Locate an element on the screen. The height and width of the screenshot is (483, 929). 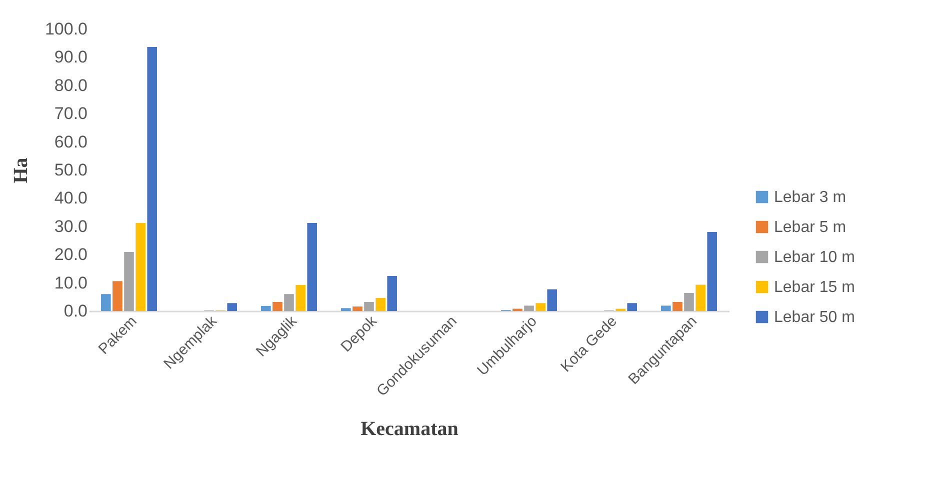
y-tick-label: 30.0 is located at coordinates (71, 226).